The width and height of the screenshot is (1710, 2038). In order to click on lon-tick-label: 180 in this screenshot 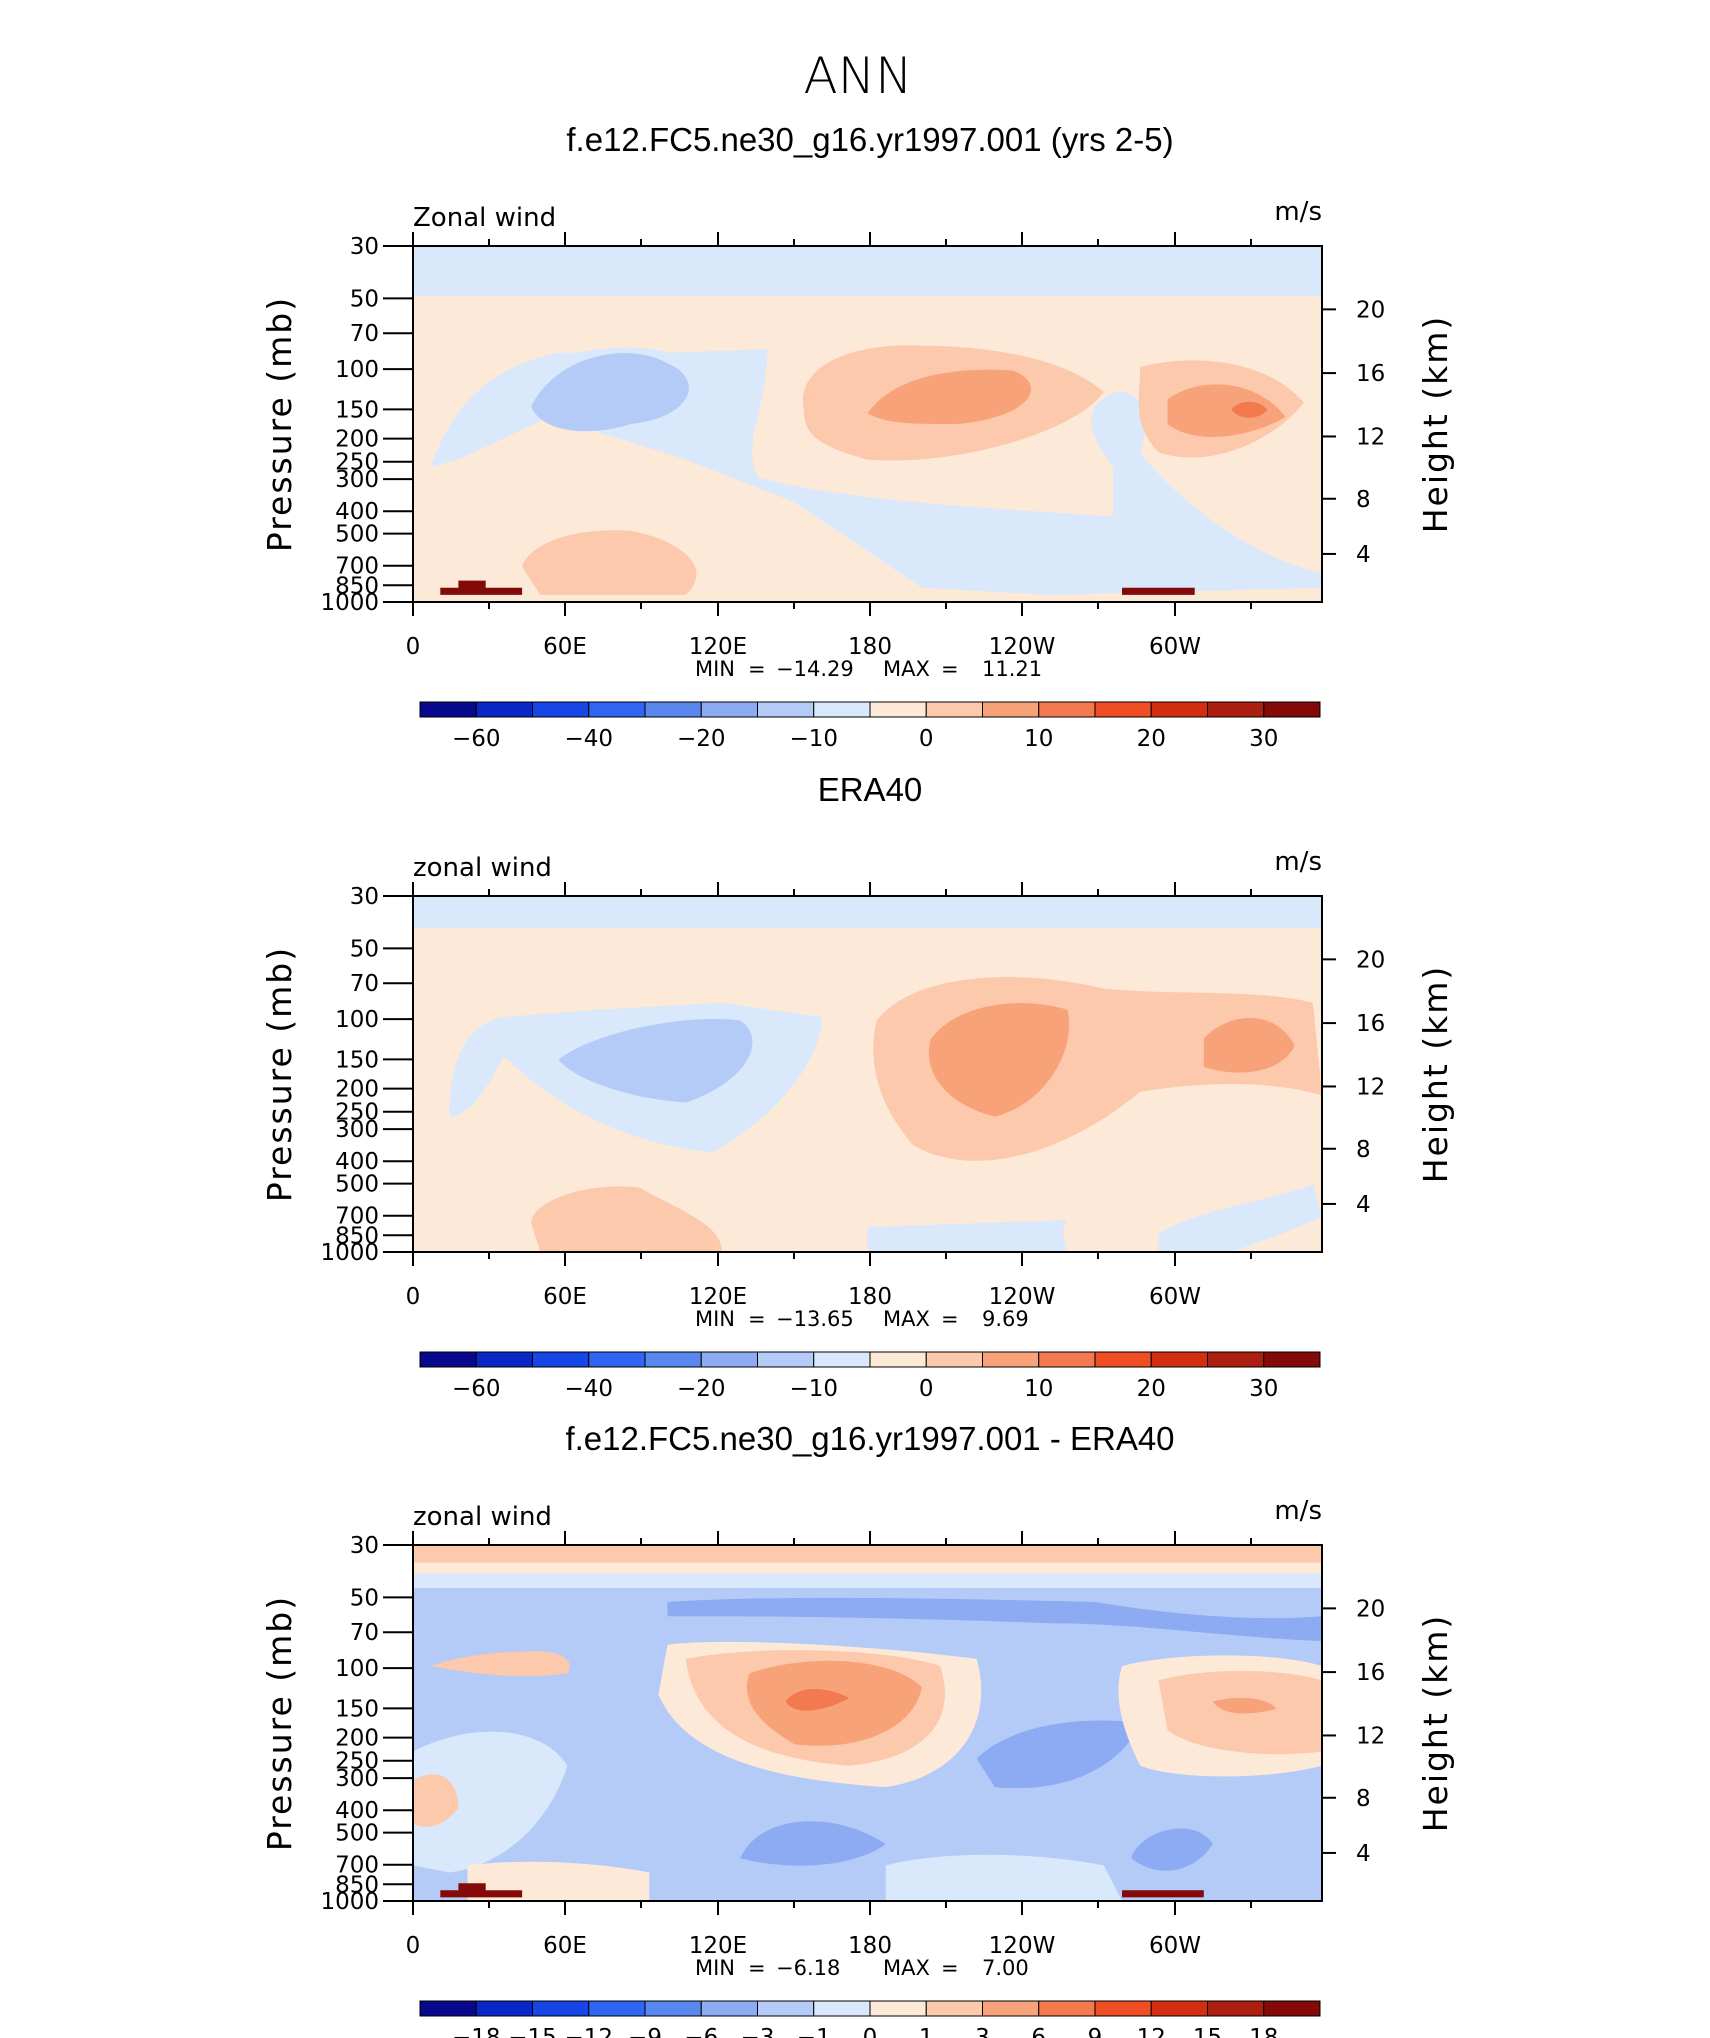, I will do `click(870, 647)`.